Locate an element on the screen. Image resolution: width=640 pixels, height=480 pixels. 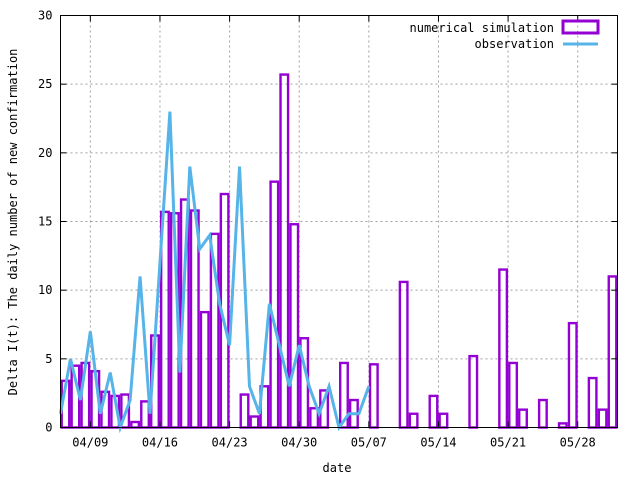
legend-simulation-label: numerical simulation is located at coordinates (482, 28).